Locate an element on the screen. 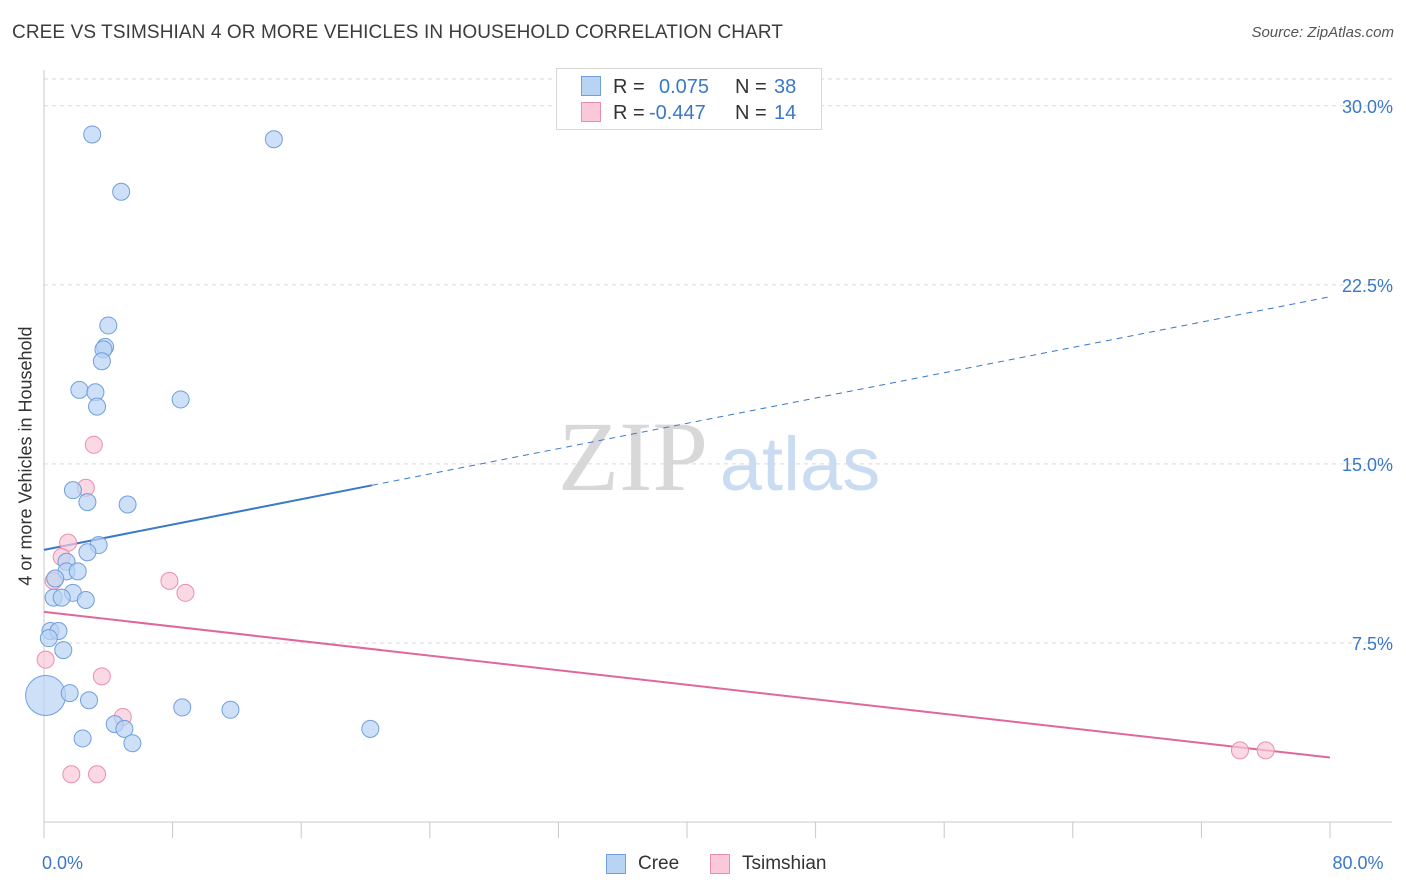  watermark-atlas: atlas is located at coordinates (800, 464).